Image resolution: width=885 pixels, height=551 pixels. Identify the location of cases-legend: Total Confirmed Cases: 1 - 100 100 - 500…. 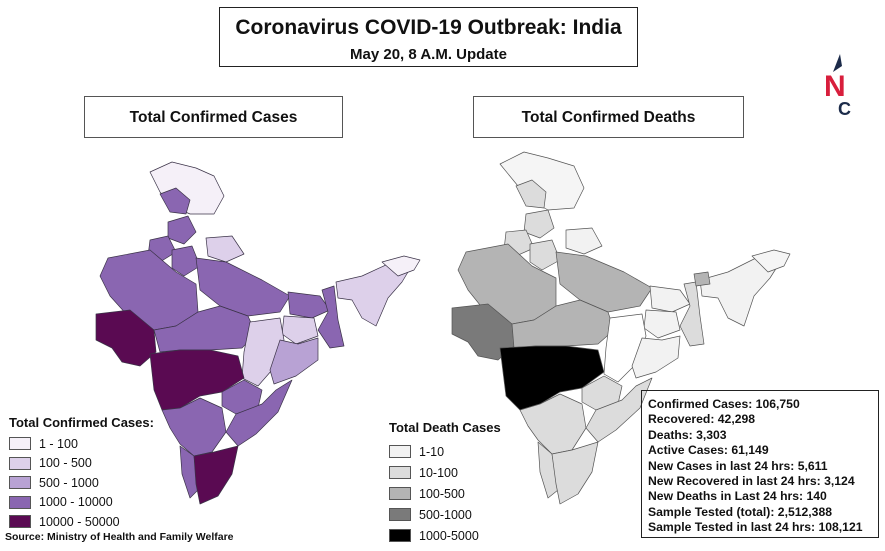
(81, 473).